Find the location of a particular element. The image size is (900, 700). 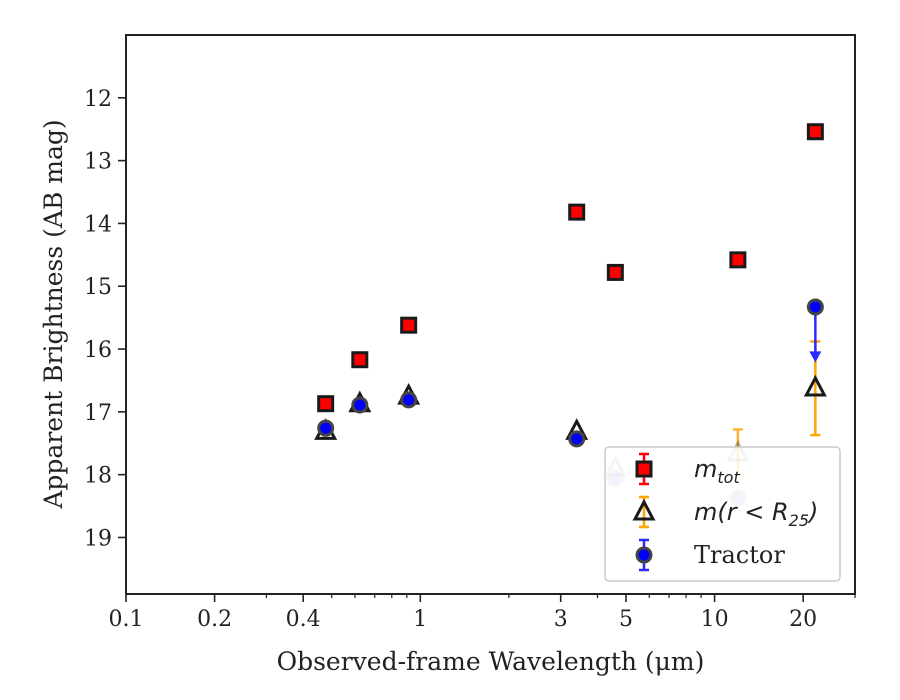

legend-marker-tractor is located at coordinates (644, 555).